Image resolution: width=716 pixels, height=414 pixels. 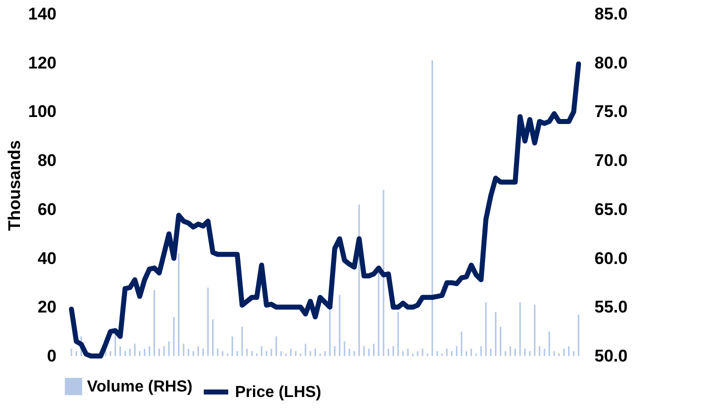 What do you see at coordinates (611, 258) in the screenshot?
I see `y2-tick-label: 60.0` at bounding box center [611, 258].